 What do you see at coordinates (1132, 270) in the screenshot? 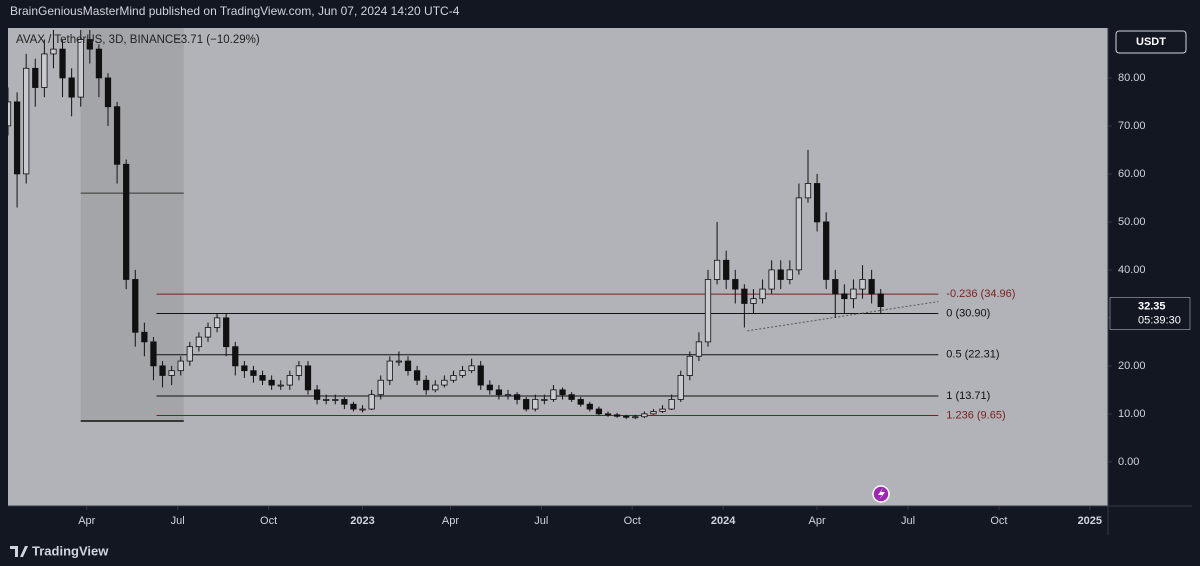
I see `y-tick-label: 40.00` at bounding box center [1132, 270].